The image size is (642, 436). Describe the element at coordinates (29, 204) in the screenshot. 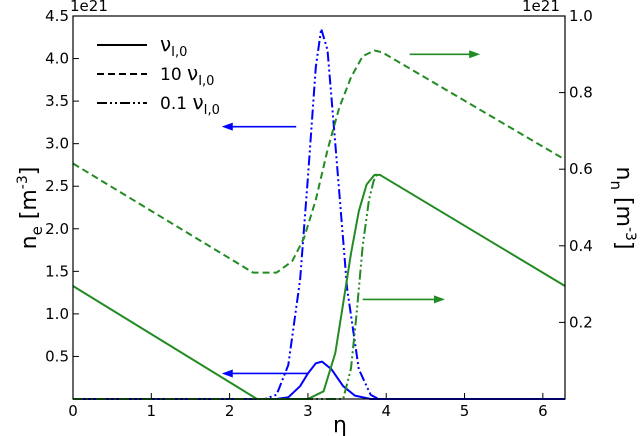

I see `left-label-unit: [m` at that location.